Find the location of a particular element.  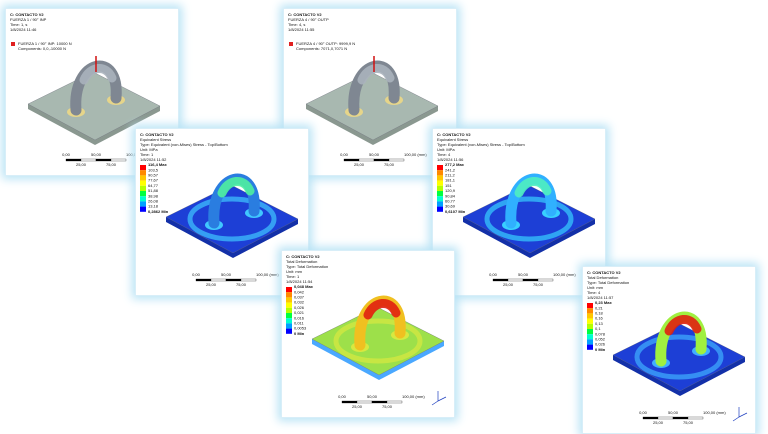

legend-label: 0,21 is located at coordinates (599, 307).